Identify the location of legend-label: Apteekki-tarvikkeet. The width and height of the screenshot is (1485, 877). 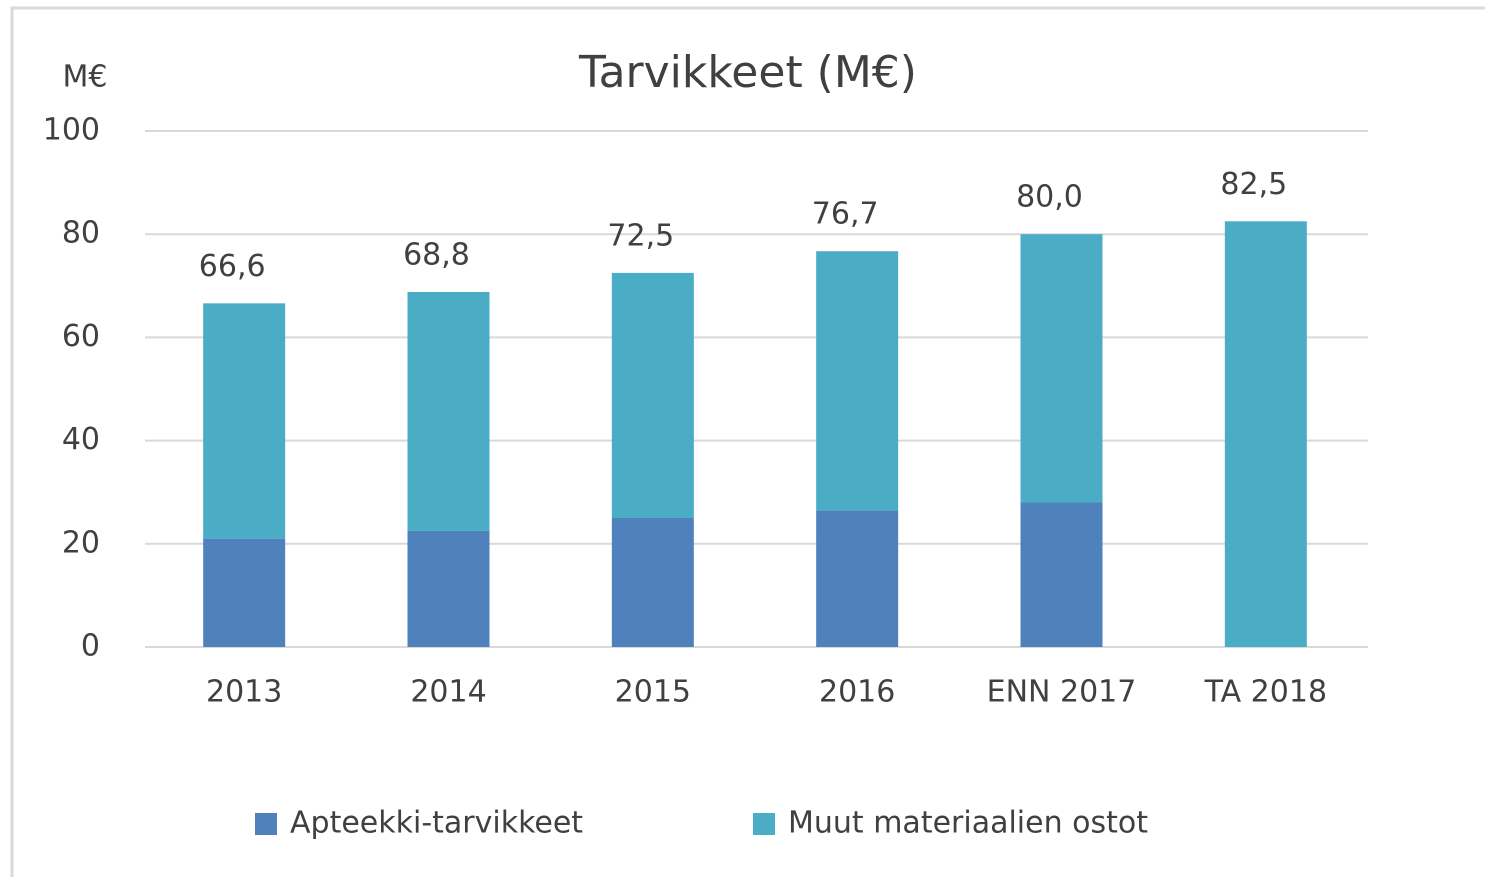
(436, 823).